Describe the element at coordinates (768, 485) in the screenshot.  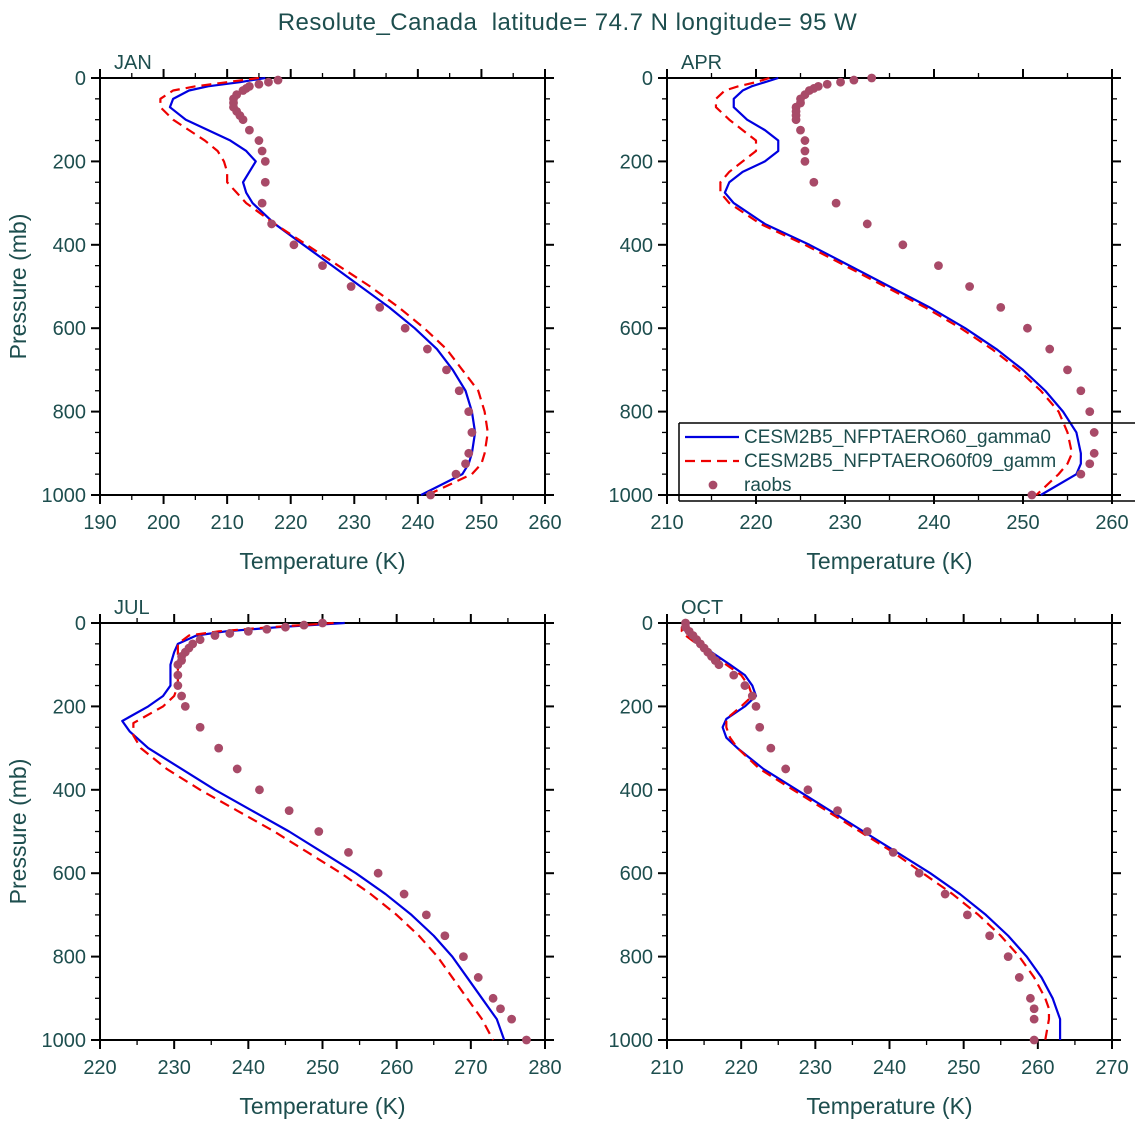
I see `legend-label: raobs` at that location.